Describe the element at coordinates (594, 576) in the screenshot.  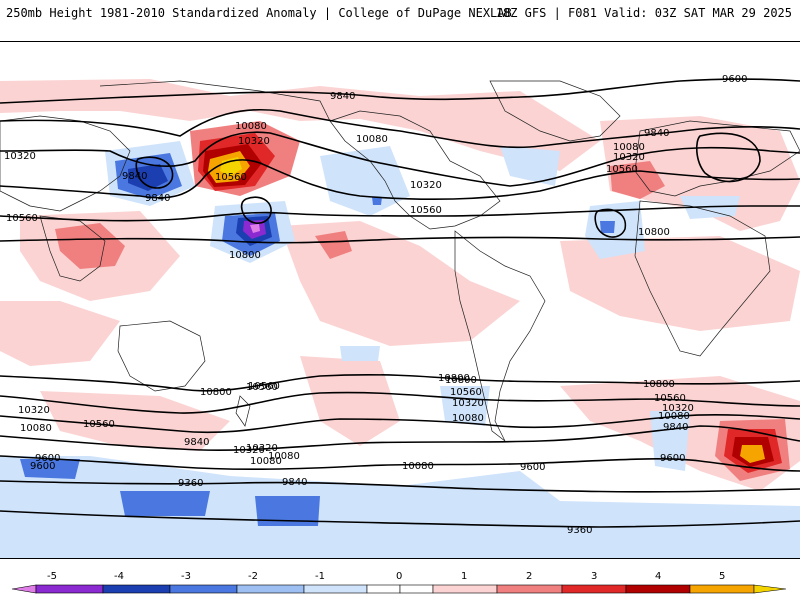
I see `colorbar-tick-label: 3` at that location.